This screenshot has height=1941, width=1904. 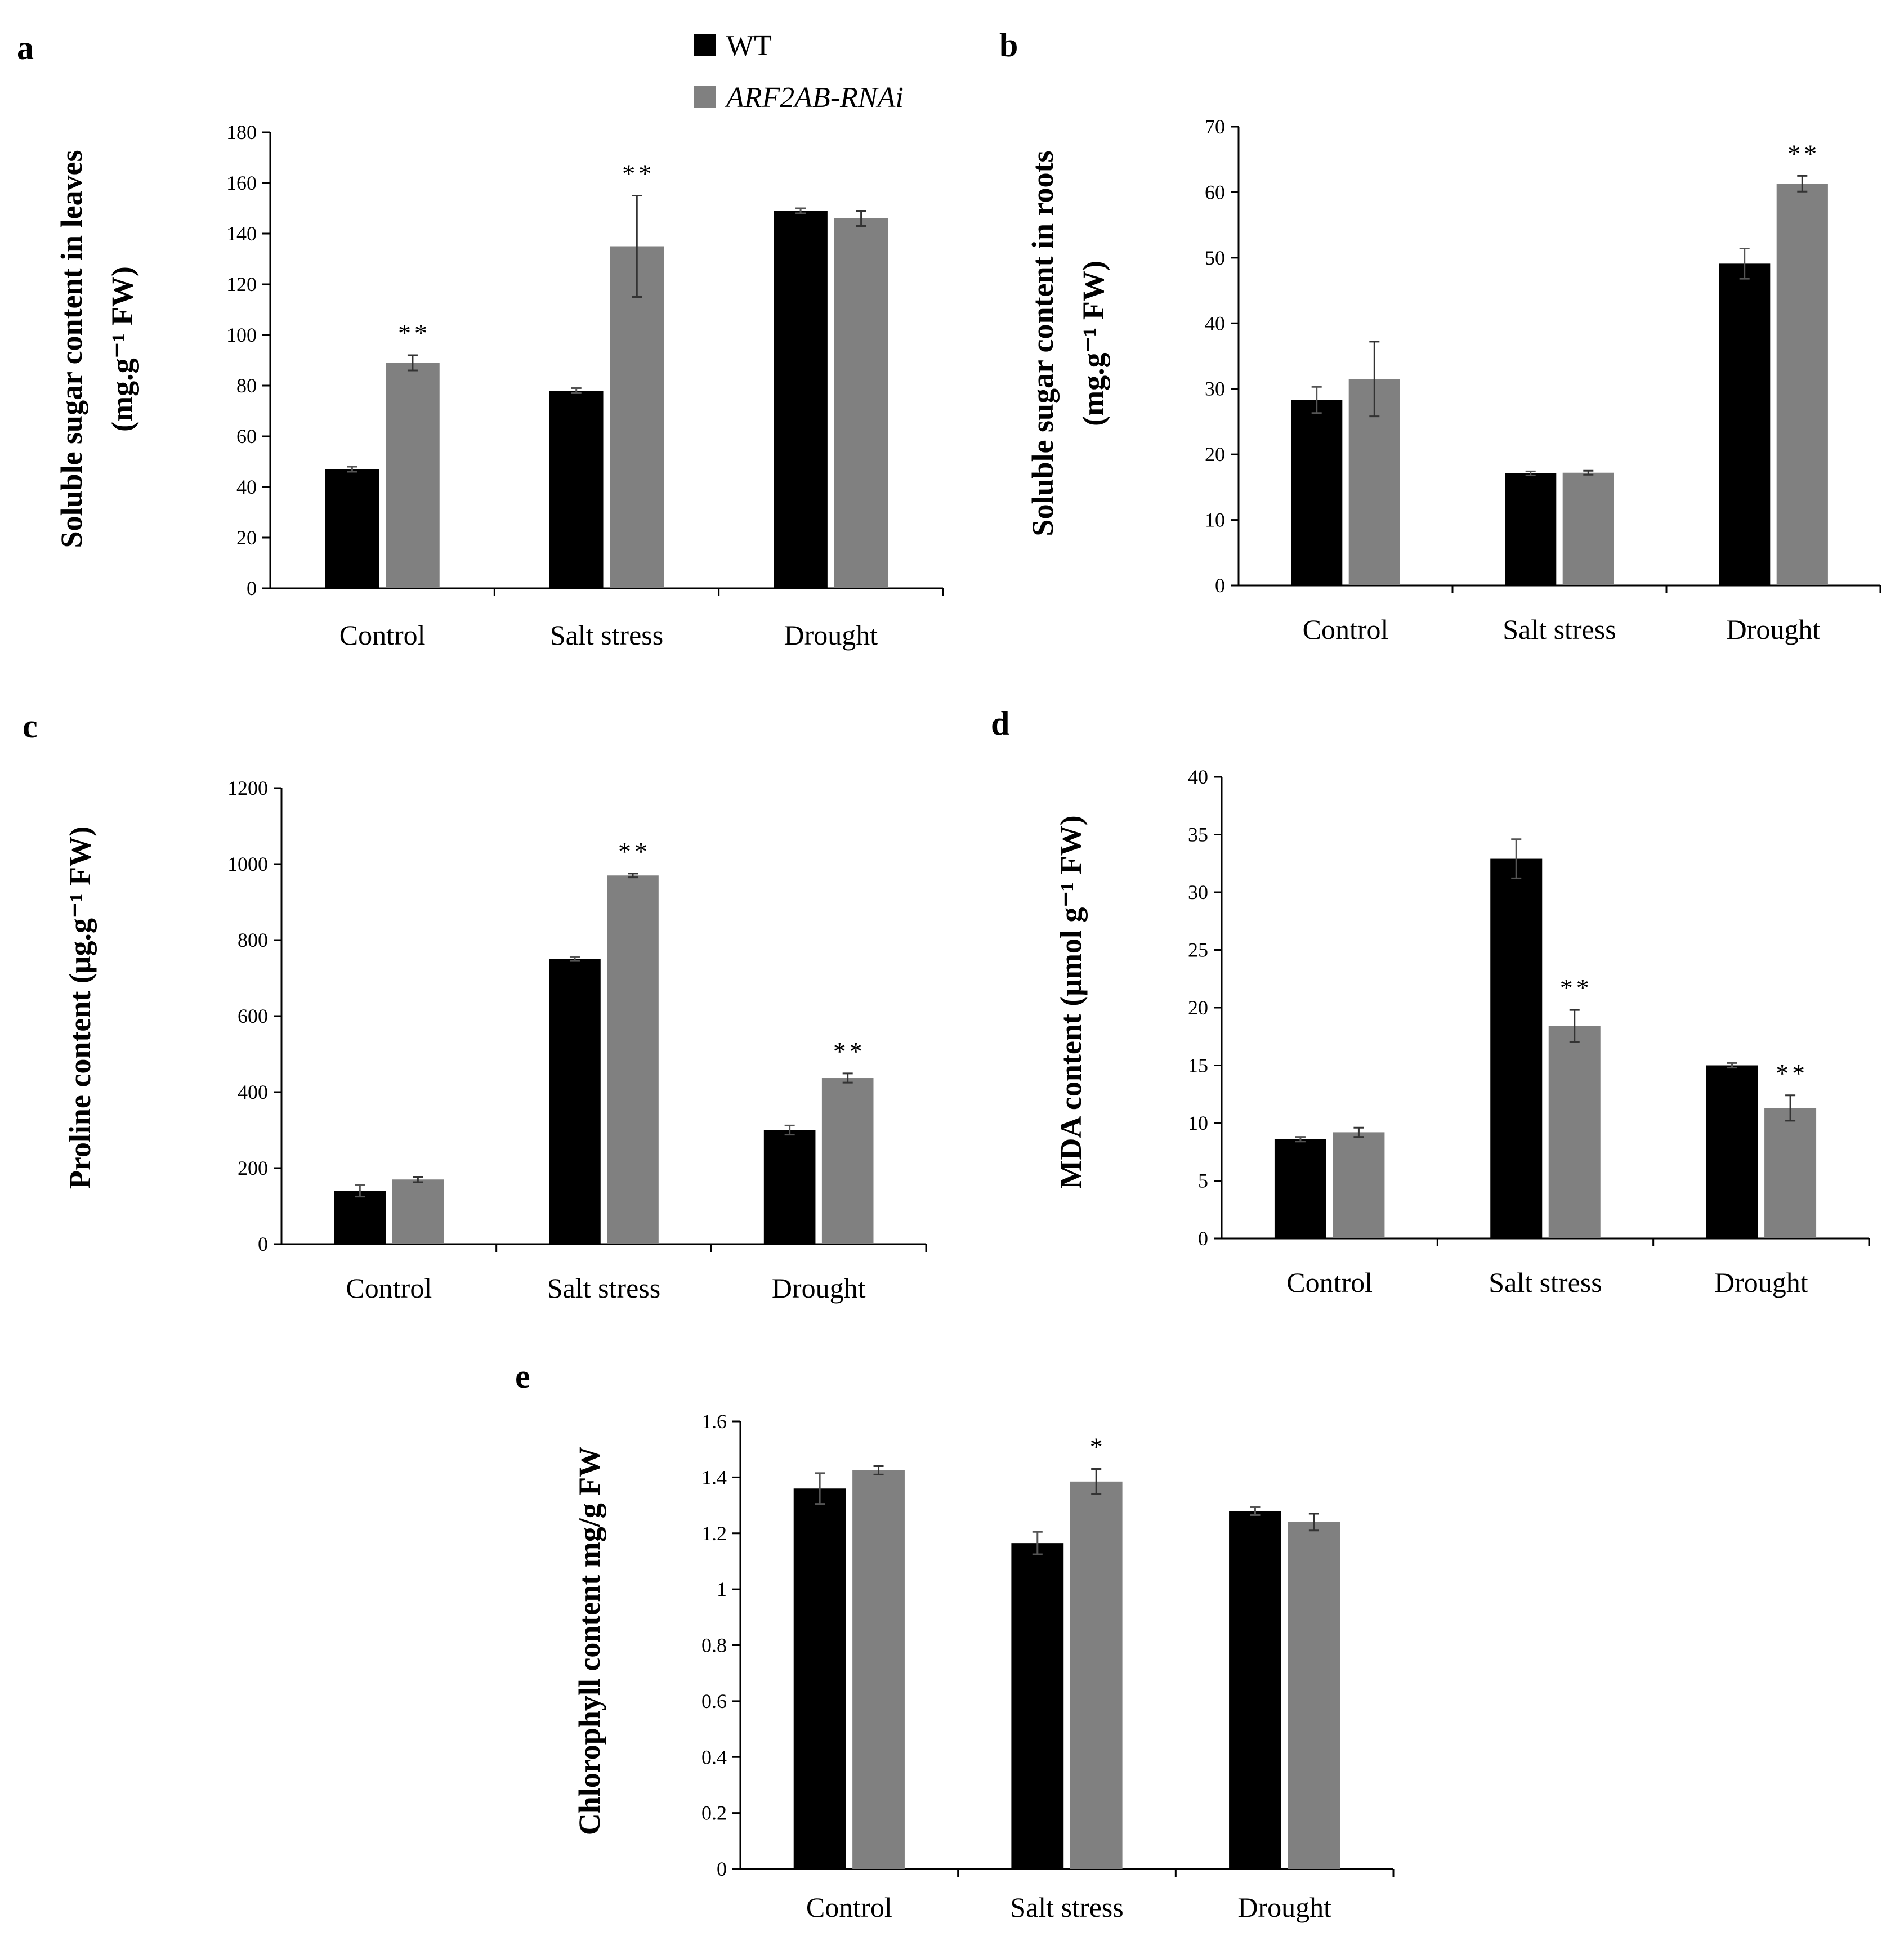 What do you see at coordinates (1198, 950) in the screenshot?
I see `y-tick-label: 25` at bounding box center [1198, 950].